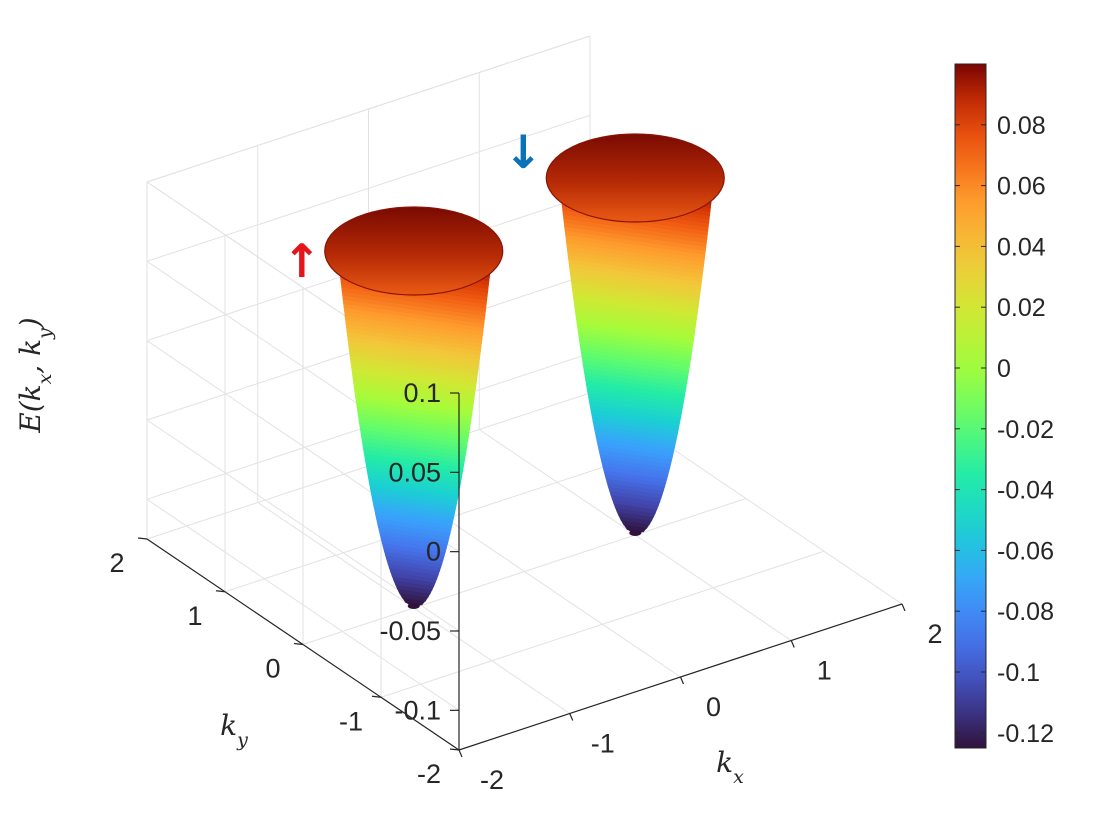  What do you see at coordinates (1004, 369) in the screenshot?
I see `colorbar-tick-label: 0` at bounding box center [1004, 369].